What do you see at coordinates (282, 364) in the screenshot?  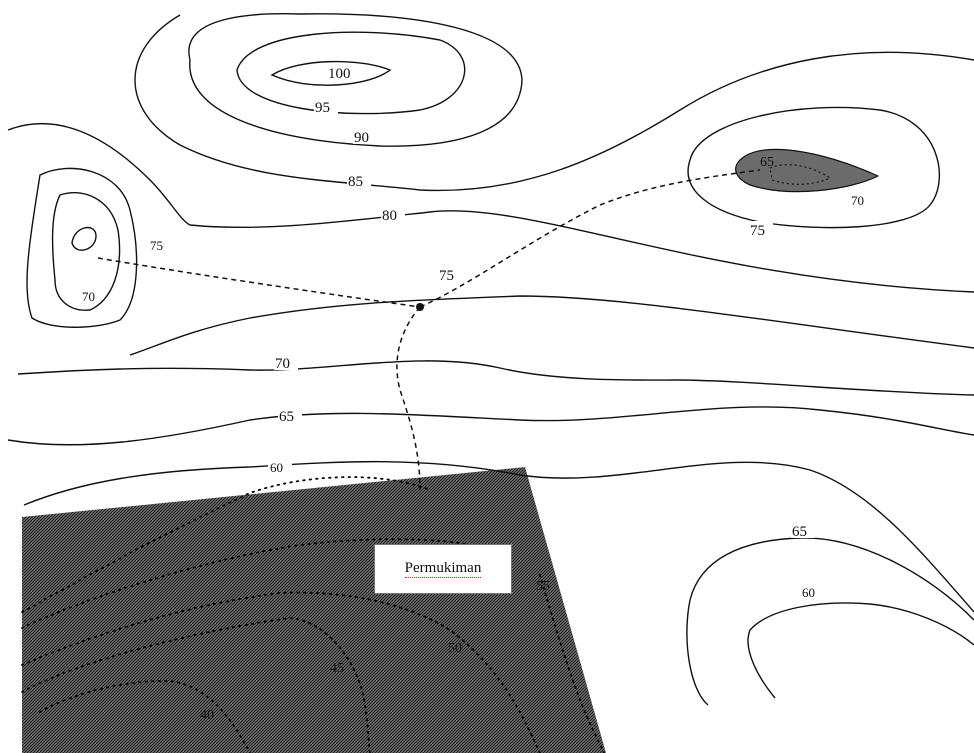 I see `contour-label-70-mid: 70` at bounding box center [282, 364].